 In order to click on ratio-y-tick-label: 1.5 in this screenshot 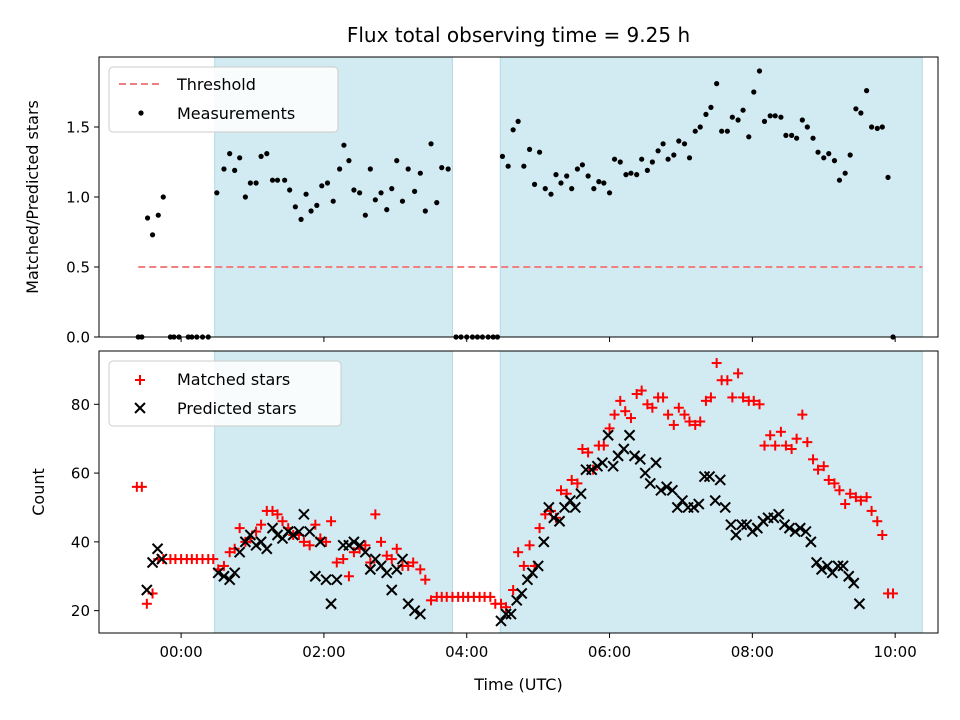, I will do `click(78, 128)`.